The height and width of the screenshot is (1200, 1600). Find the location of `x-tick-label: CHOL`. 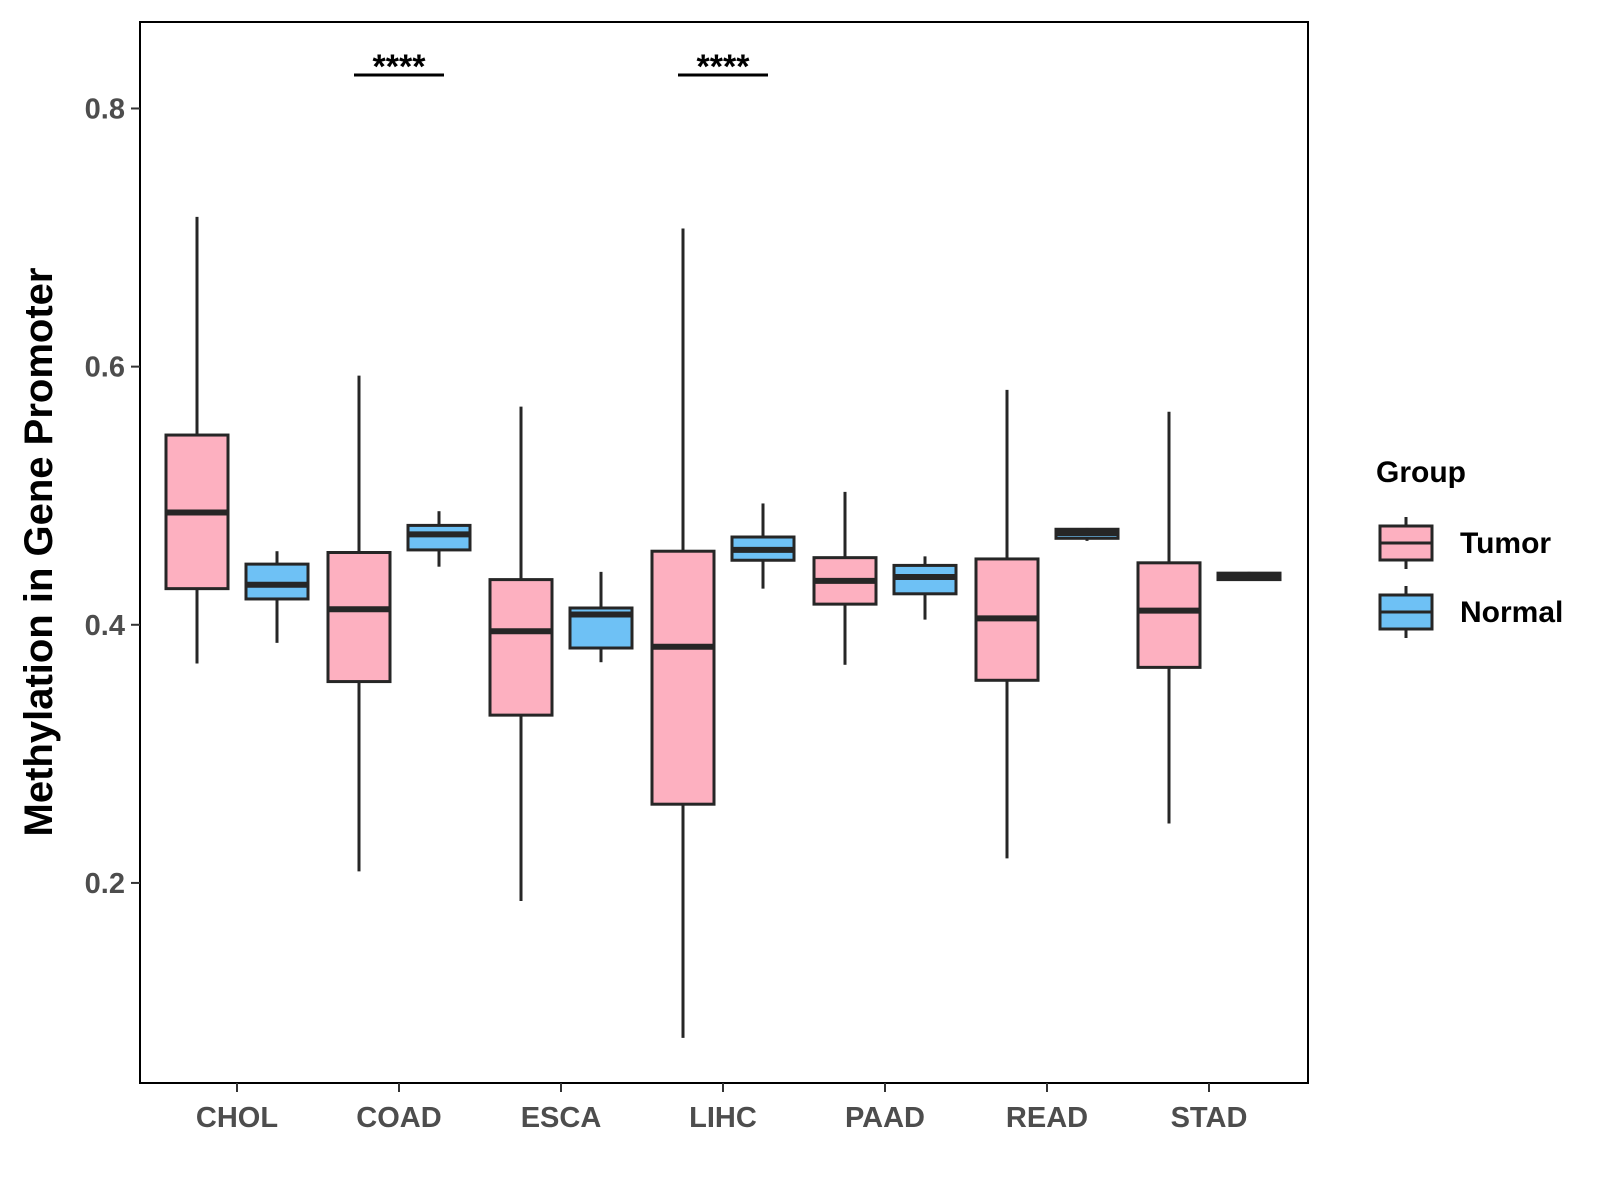

x-tick-label: CHOL is located at coordinates (237, 1118).